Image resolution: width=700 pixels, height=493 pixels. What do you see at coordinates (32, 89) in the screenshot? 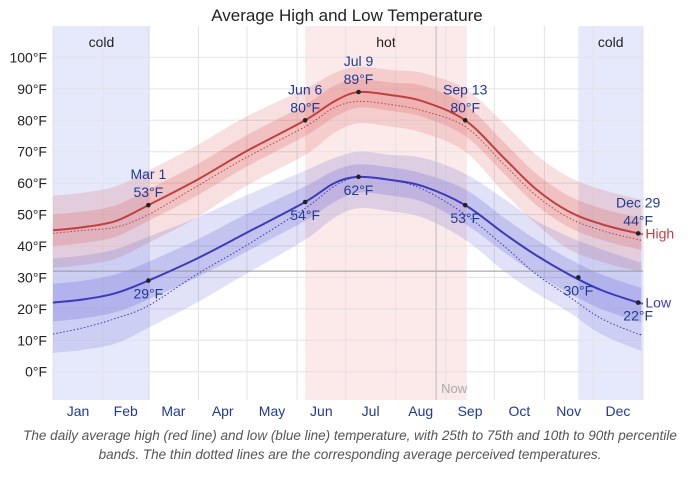
I see `ytick-label-9: 90°F` at bounding box center [32, 89].